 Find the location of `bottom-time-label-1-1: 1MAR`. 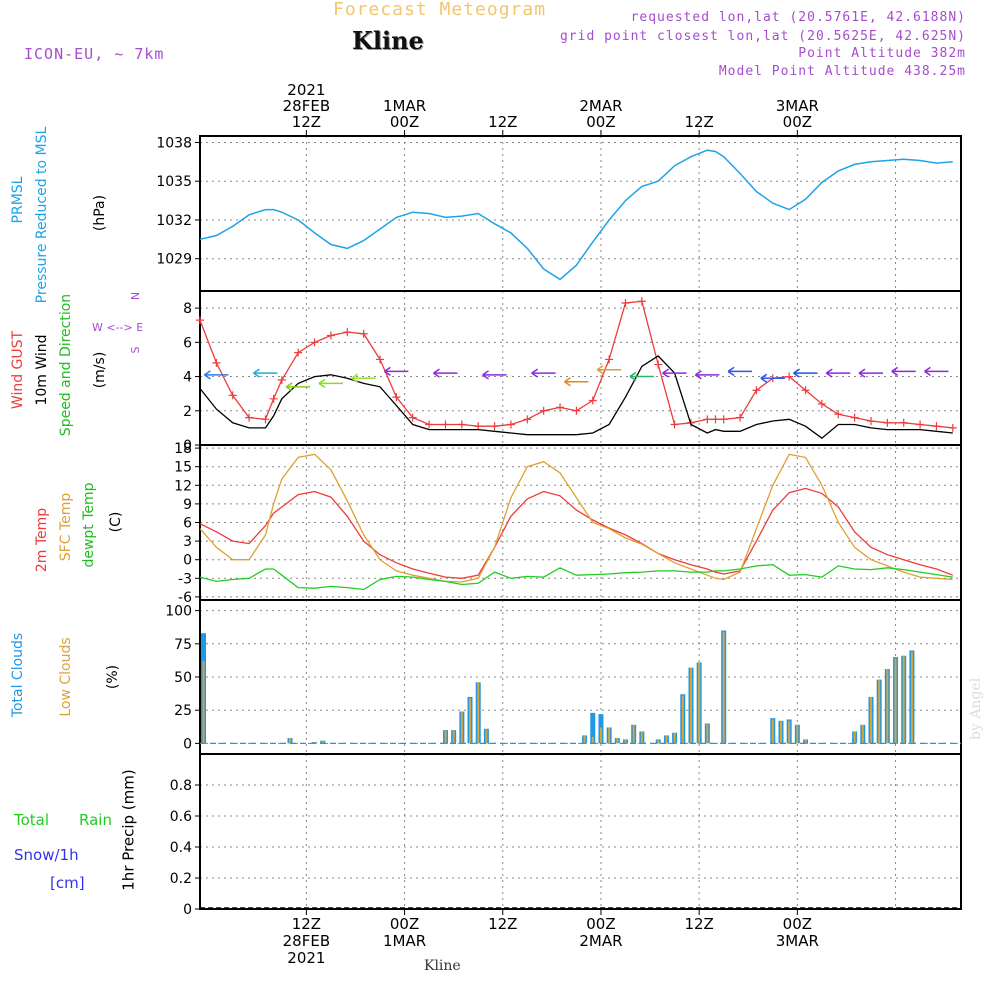

bottom-time-label-1-1: 1MAR is located at coordinates (404, 941).